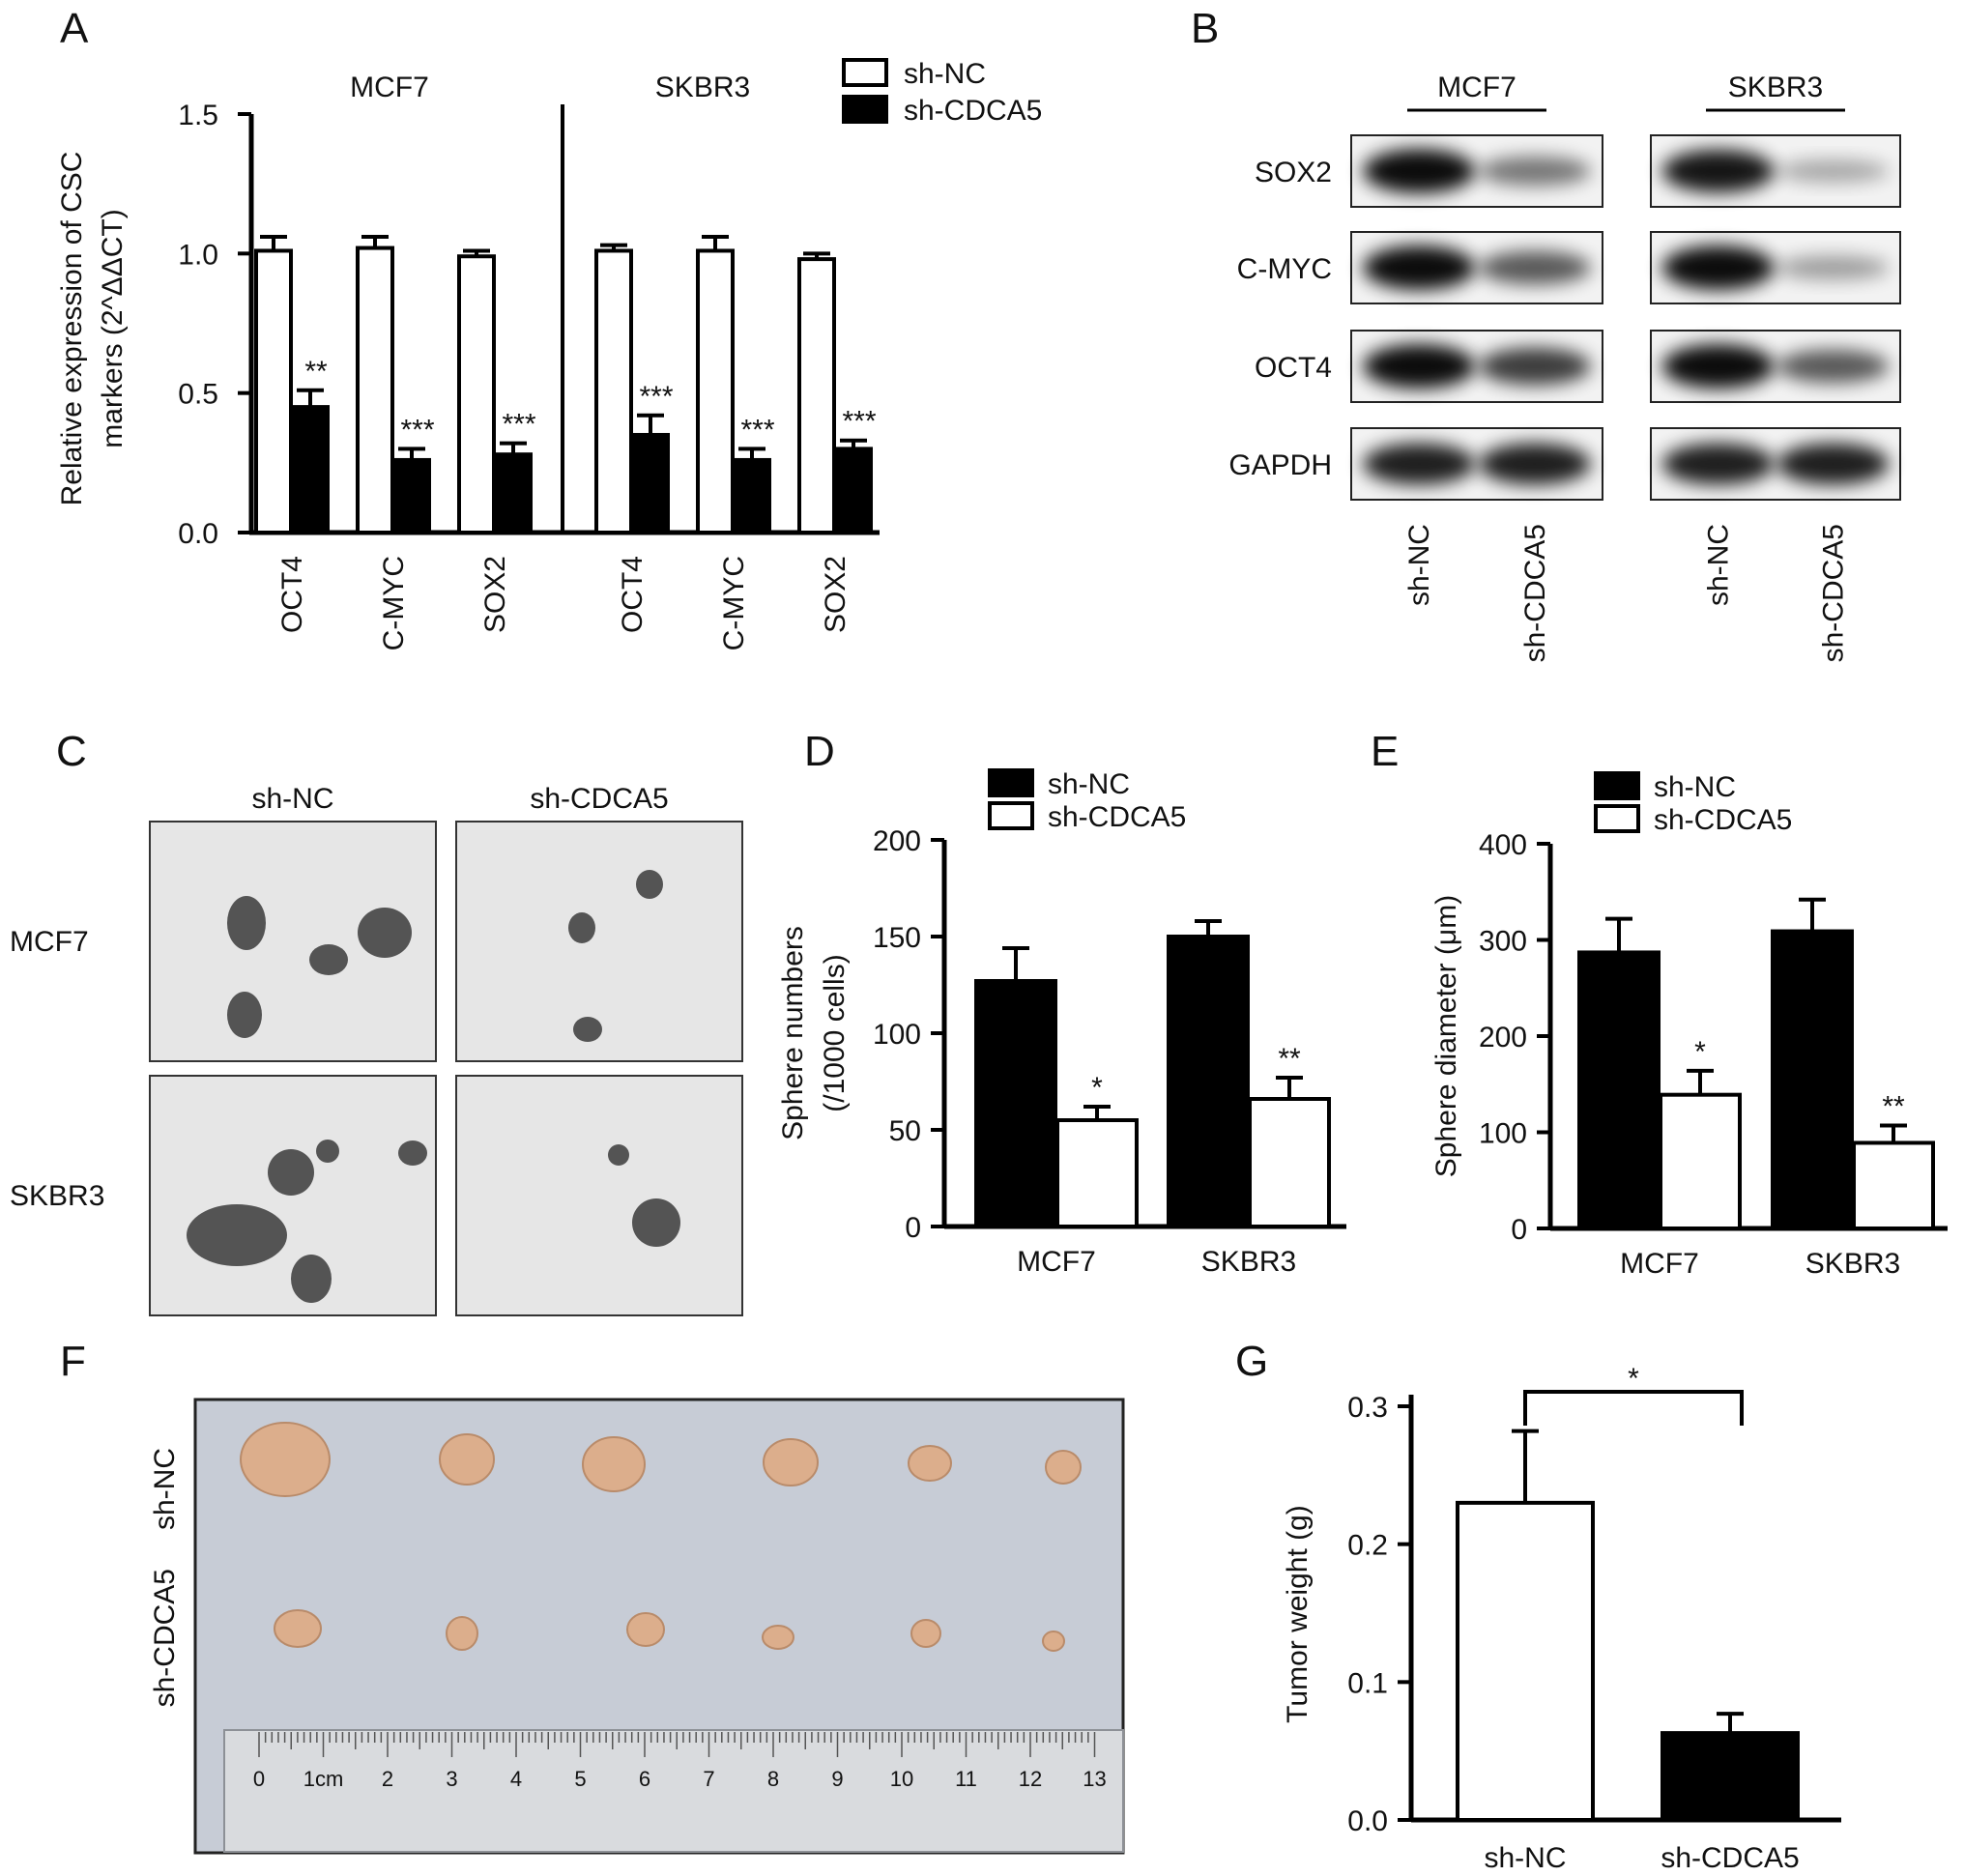 The image size is (1964, 1876). I want to click on panel-f-ruler-label: 0, so click(259, 1779).